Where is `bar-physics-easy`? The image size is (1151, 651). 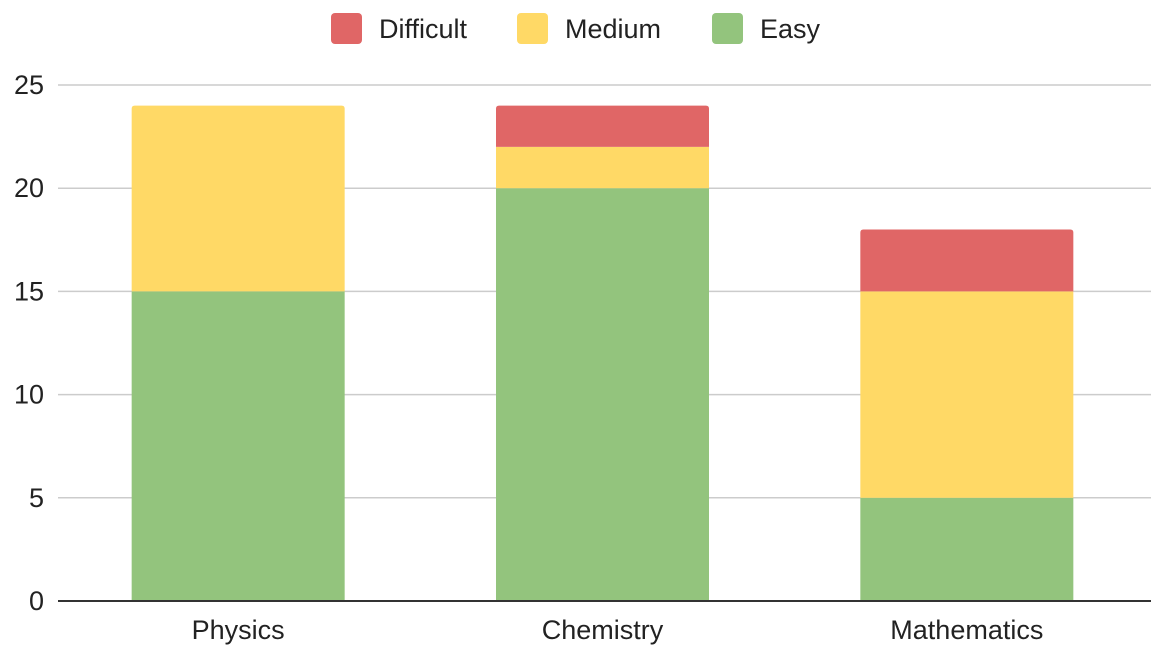 bar-physics-easy is located at coordinates (238, 446).